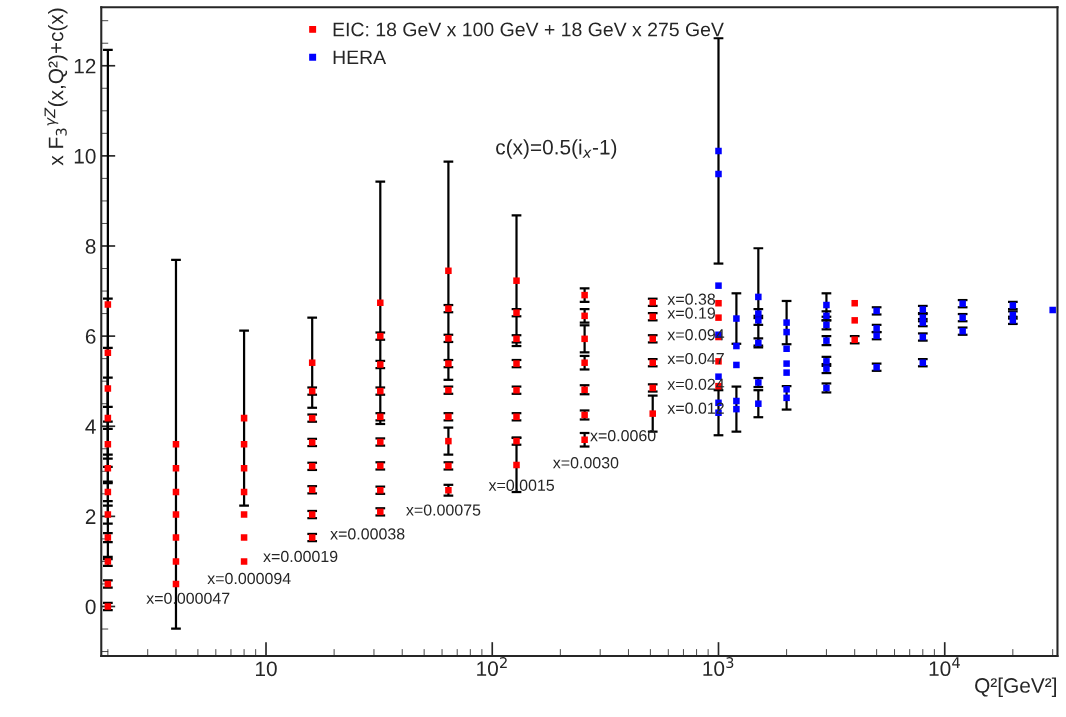 Image resolution: width=1066 pixels, height=717 pixels. Describe the element at coordinates (367, 534) in the screenshot. I see `annotation: x=0.00038` at that location.